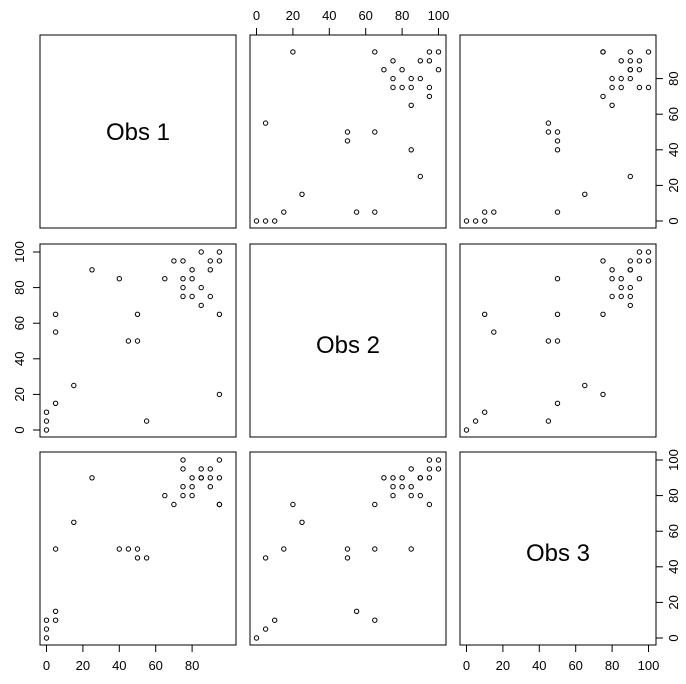 This screenshot has width=686, height=684. I want to click on x-axis-ticks-bottom-col1: 0 20 40 60 80, so click(121, 665).